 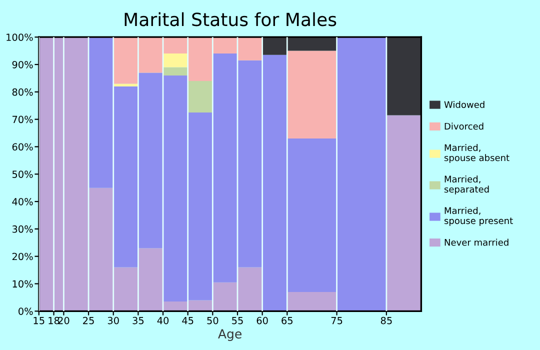 What do you see at coordinates (22, 256) in the screenshot?
I see `y-tick-label: 20%` at bounding box center [22, 256].